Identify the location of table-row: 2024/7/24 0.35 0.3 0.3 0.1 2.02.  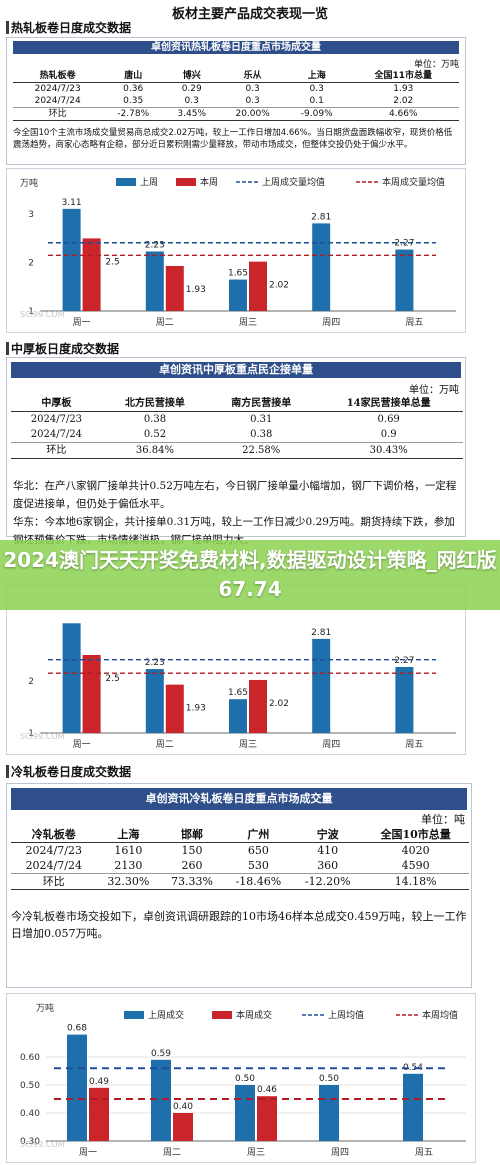
(236, 101).